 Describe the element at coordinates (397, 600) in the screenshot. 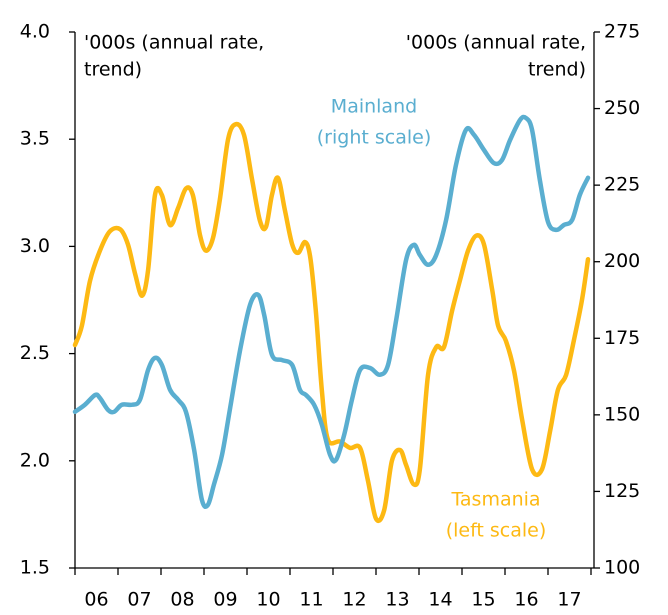

I see `x-tick-label: 13` at that location.